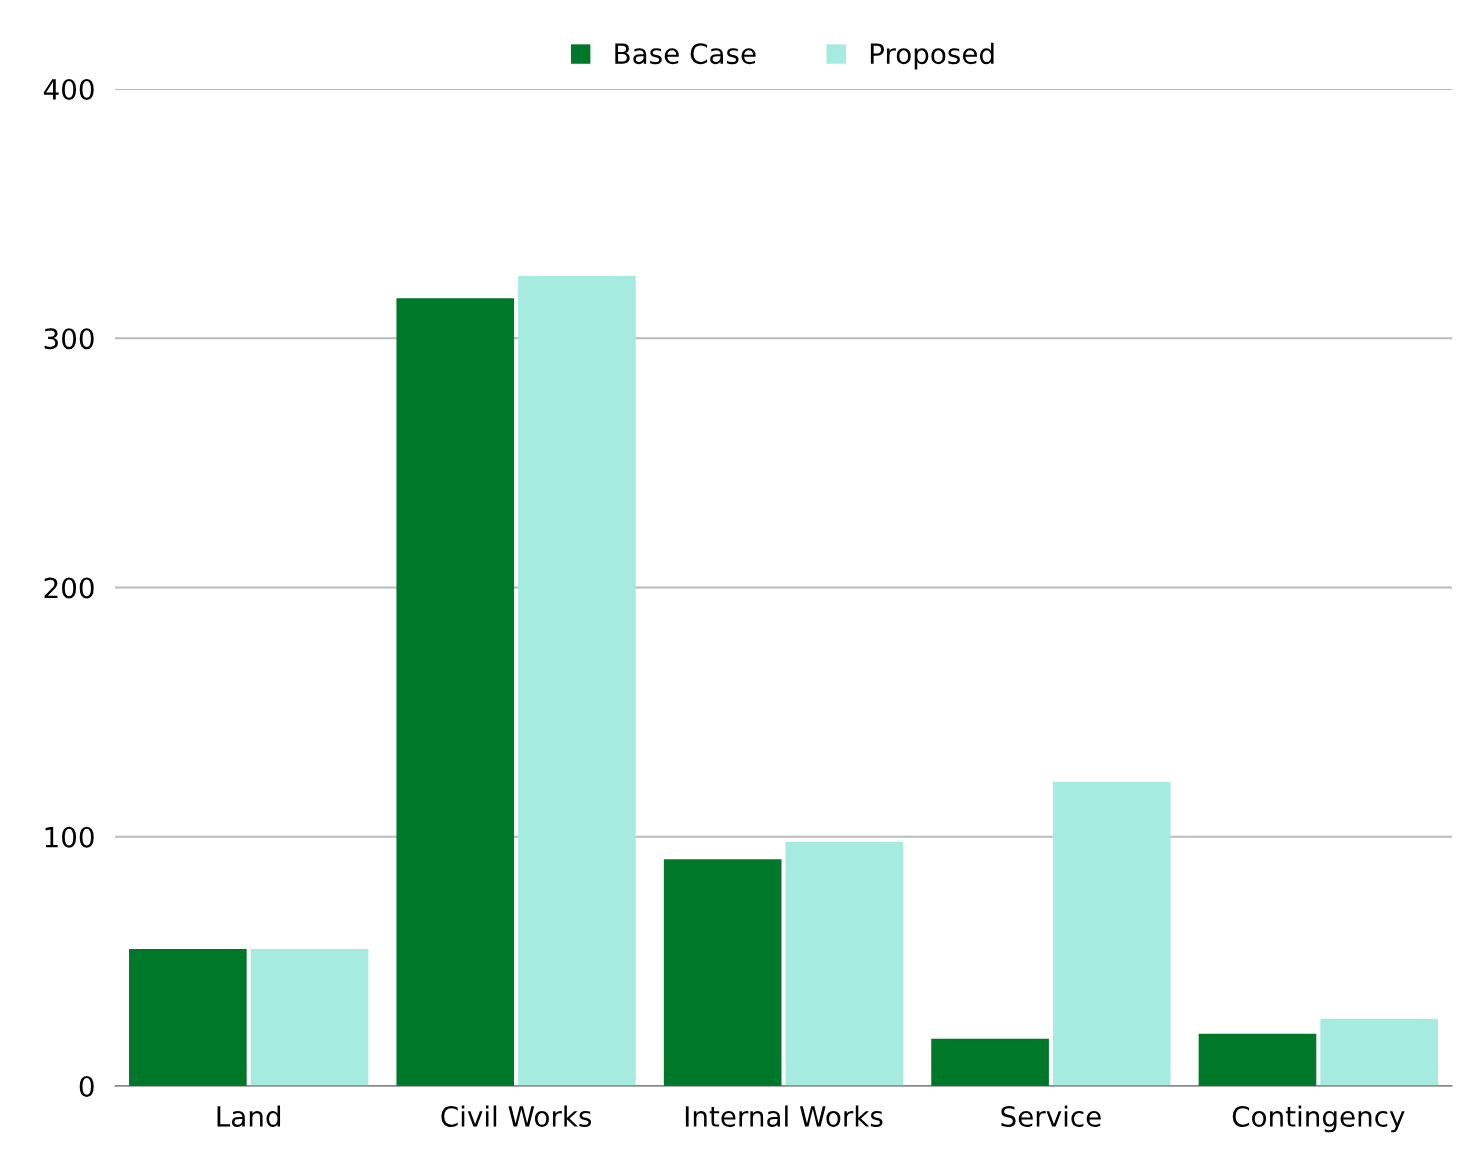  What do you see at coordinates (516, 1116) in the screenshot?
I see `x-tick-label: Civil Works` at bounding box center [516, 1116].